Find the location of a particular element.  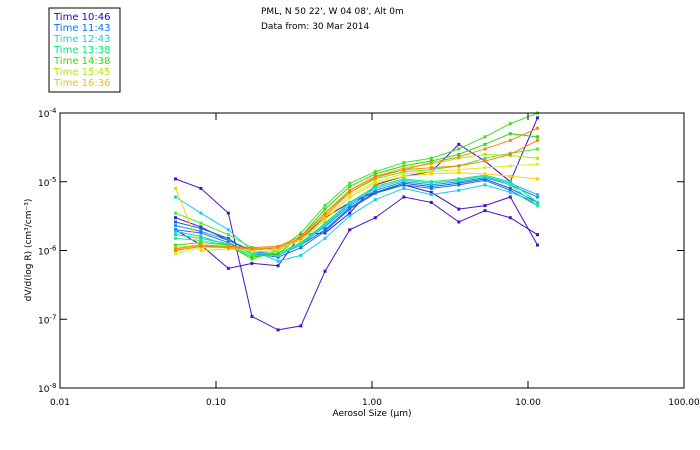

legend-entry: Time 12:43 is located at coordinates (81, 39).